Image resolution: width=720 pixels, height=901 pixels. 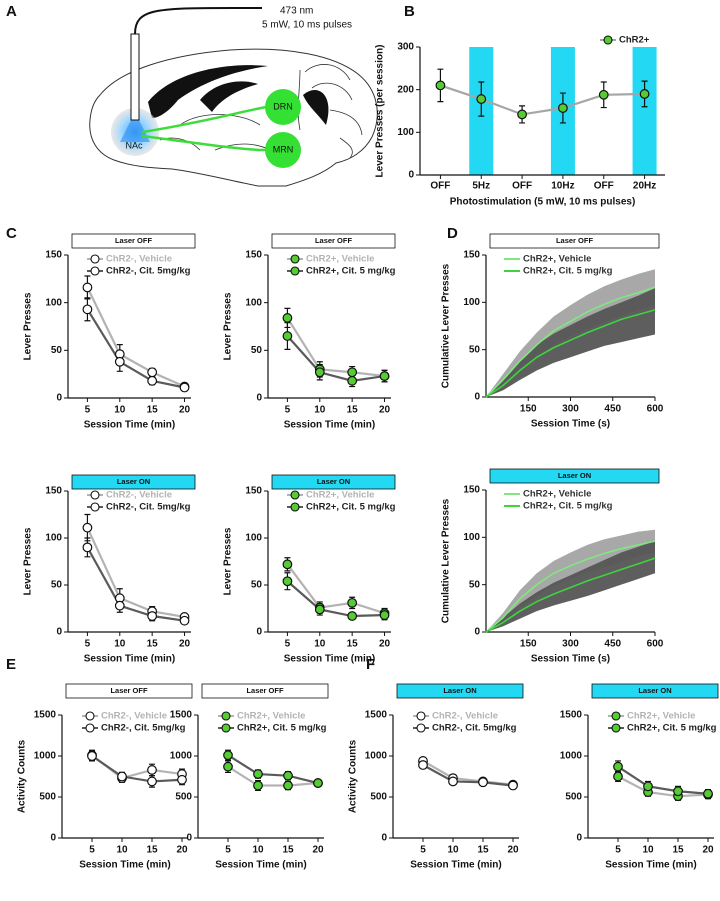 What do you see at coordinates (570, 595) in the screenshot?
I see `mean-line` at bounding box center [570, 595].